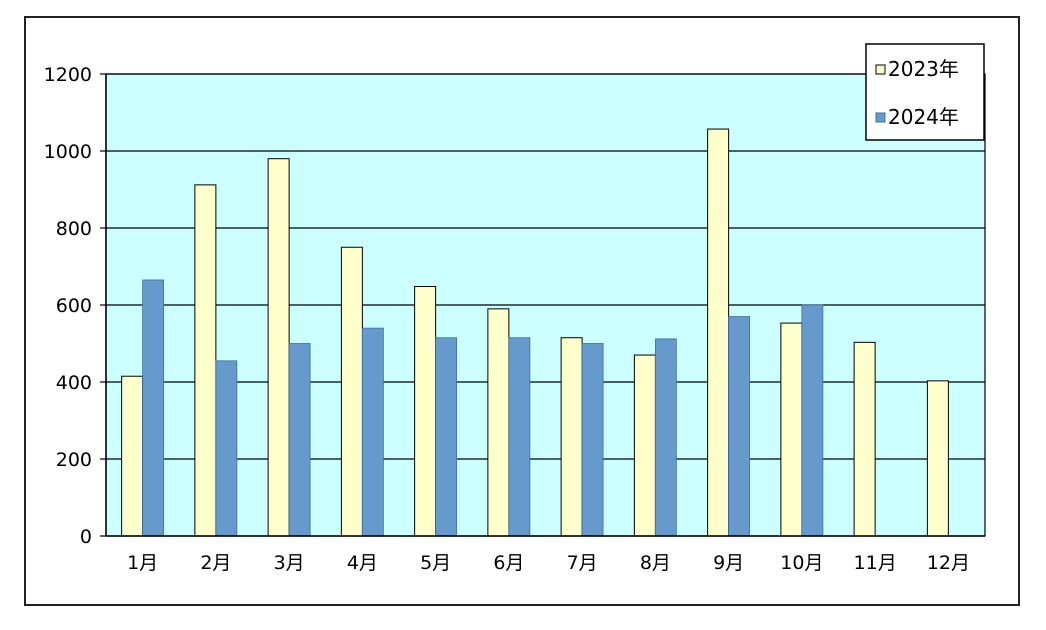 The height and width of the screenshot is (630, 1046). I want to click on x-tick-label: 1月, so click(142, 563).